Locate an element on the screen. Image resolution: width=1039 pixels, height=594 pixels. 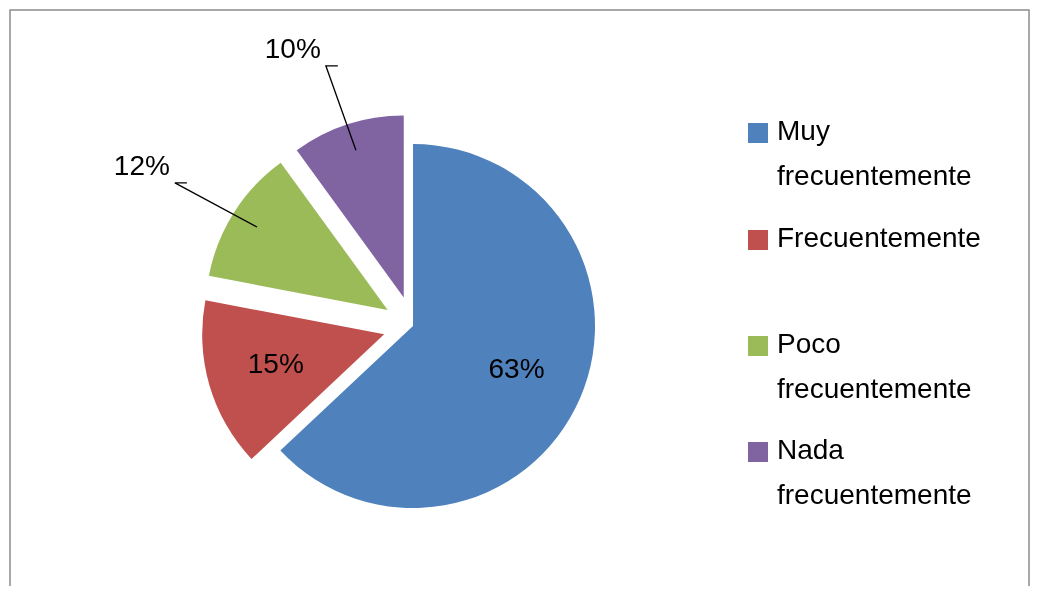
legend-label: Frecuentemente is located at coordinates (879, 238).